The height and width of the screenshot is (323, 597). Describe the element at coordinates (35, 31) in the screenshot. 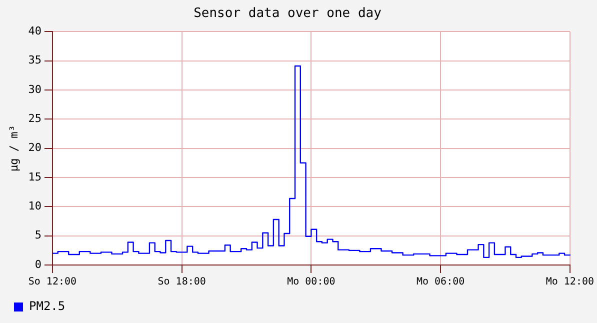

I see `y-tick-label: 40` at that location.